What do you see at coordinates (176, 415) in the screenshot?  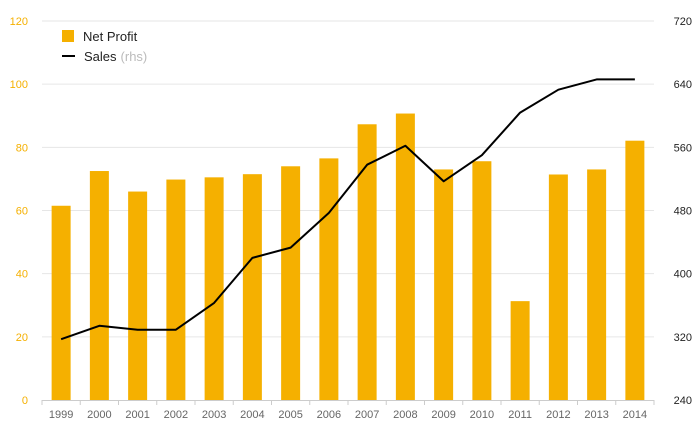 I see `x-tick-label: 2002` at bounding box center [176, 415].